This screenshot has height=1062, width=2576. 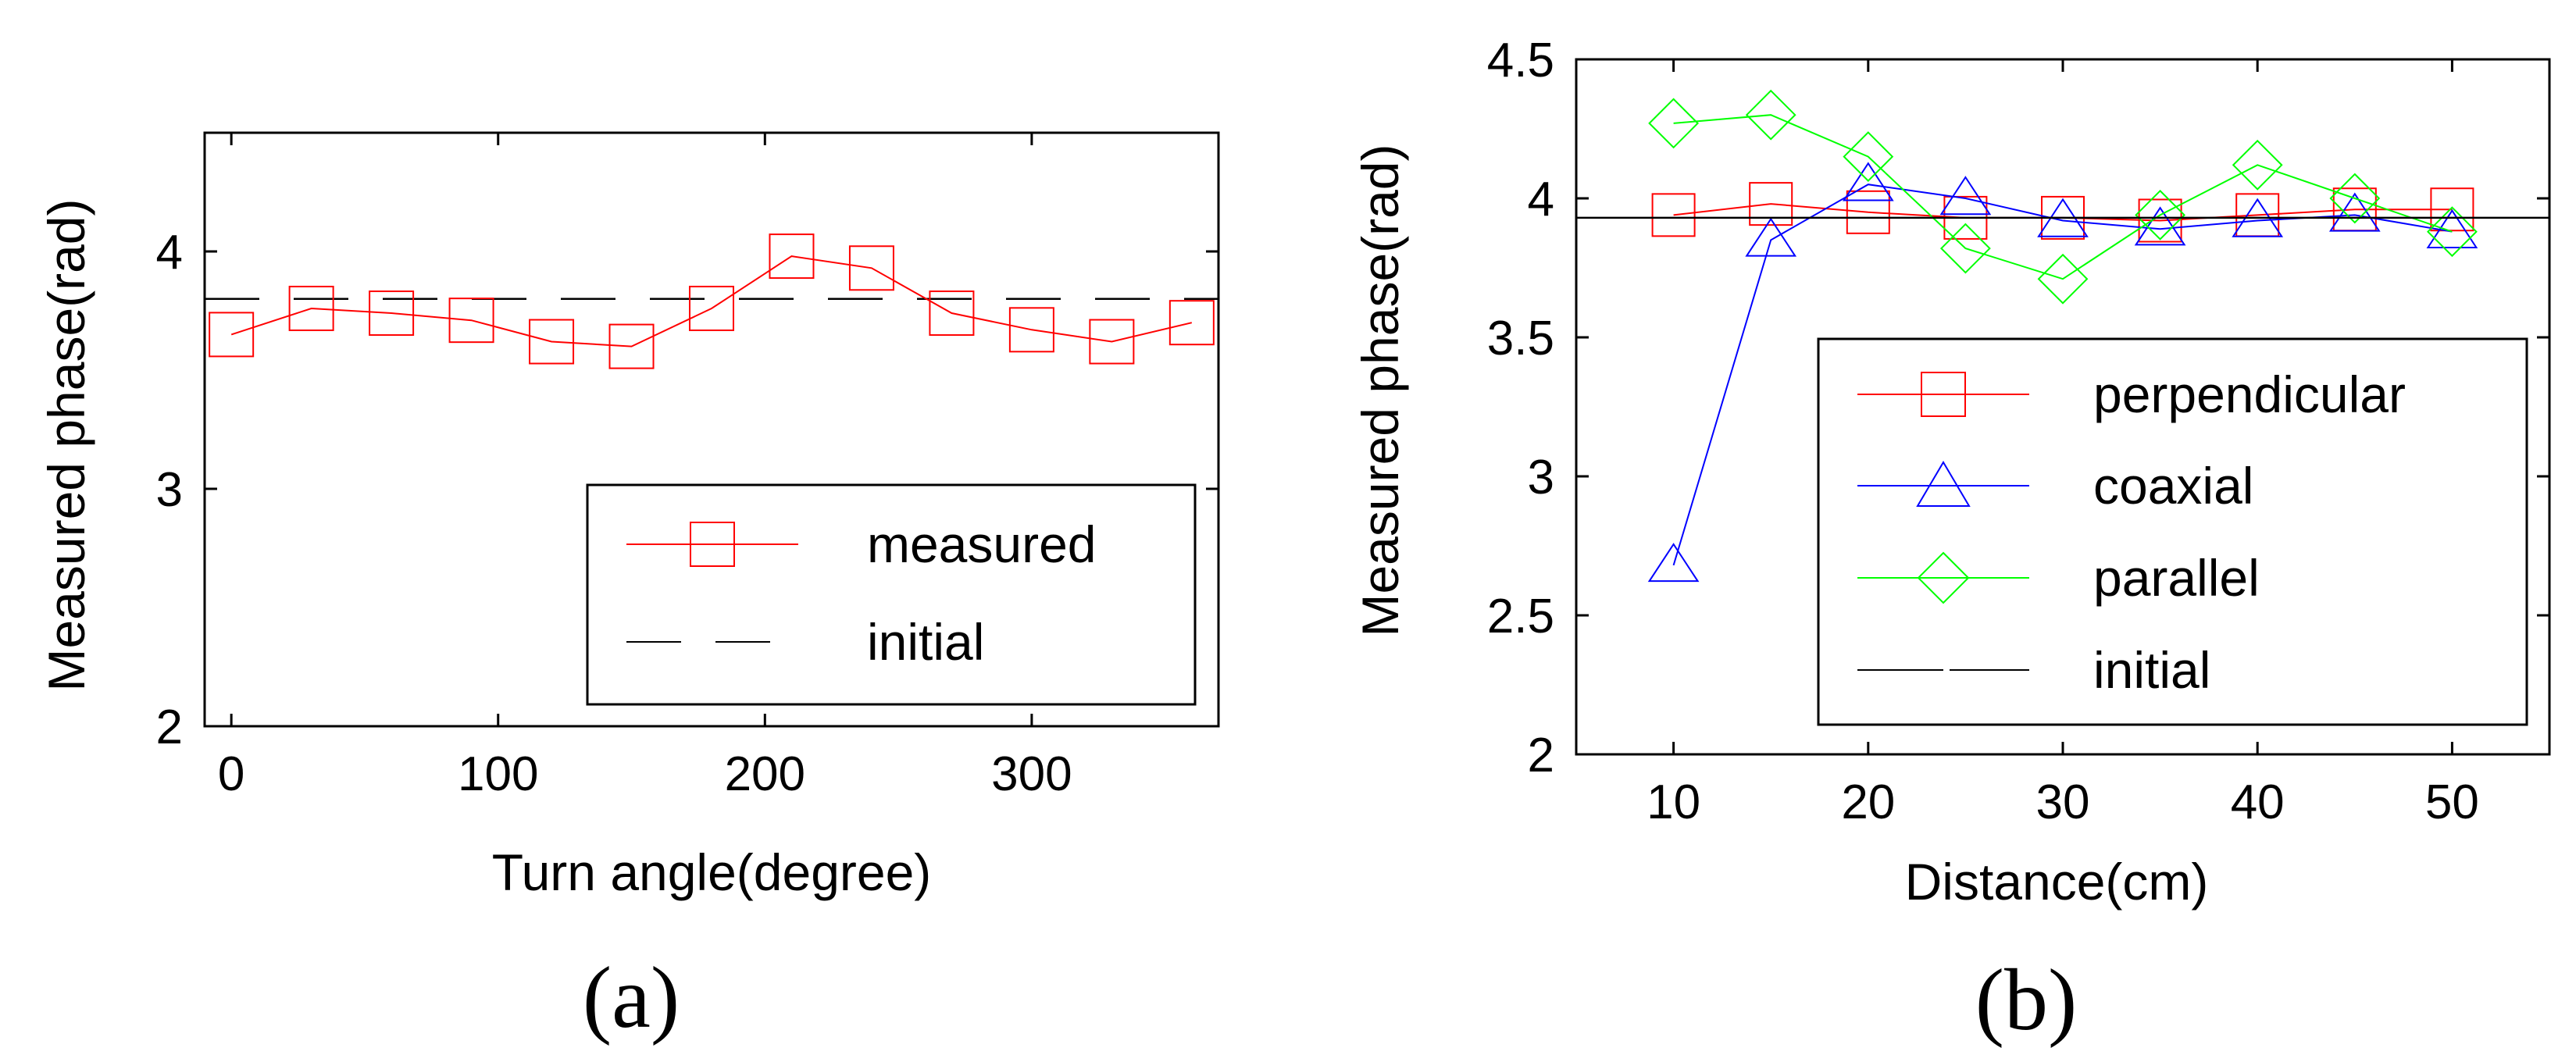 What do you see at coordinates (2173, 486) in the screenshot?
I see `chart-b-legend-coaxial-label: coaxial` at bounding box center [2173, 486].